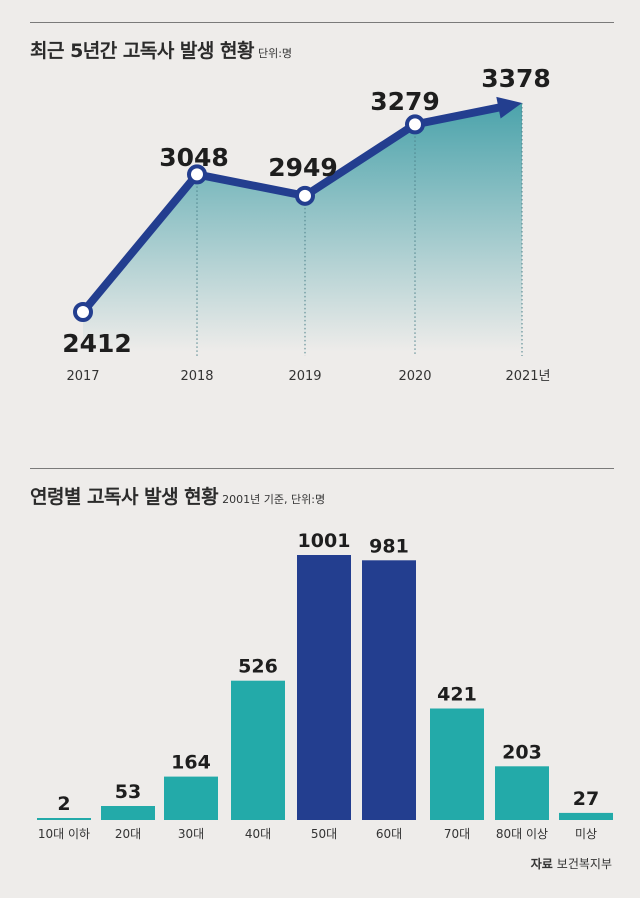 The height and width of the screenshot is (898, 640). I want to click on x-tick-미상: 미상, so click(586, 834).